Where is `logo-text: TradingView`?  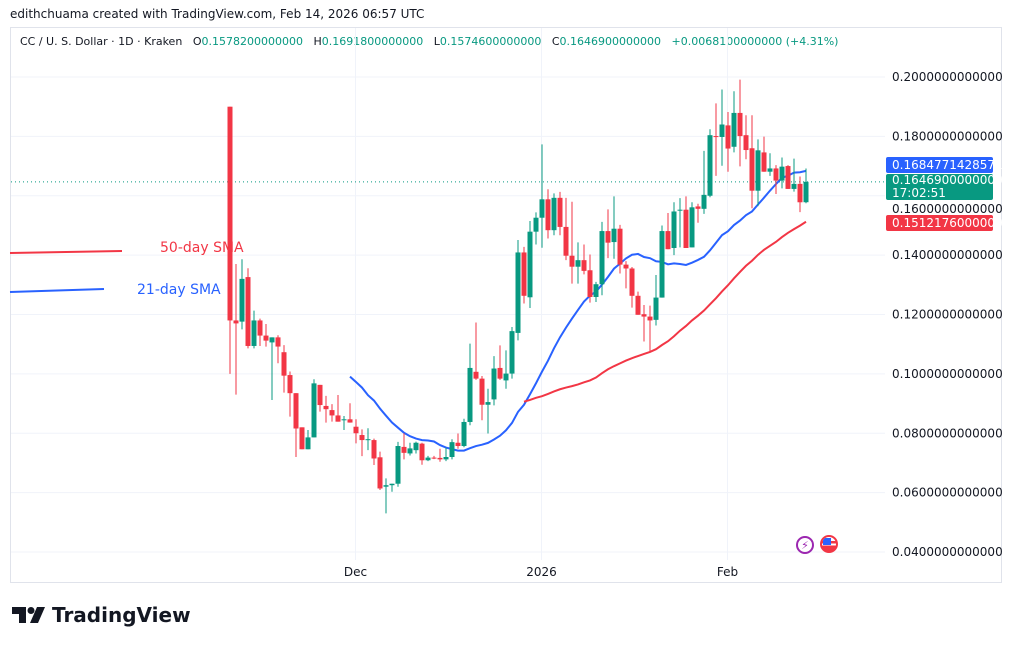
logo-text: TradingView is located at coordinates (121, 615).